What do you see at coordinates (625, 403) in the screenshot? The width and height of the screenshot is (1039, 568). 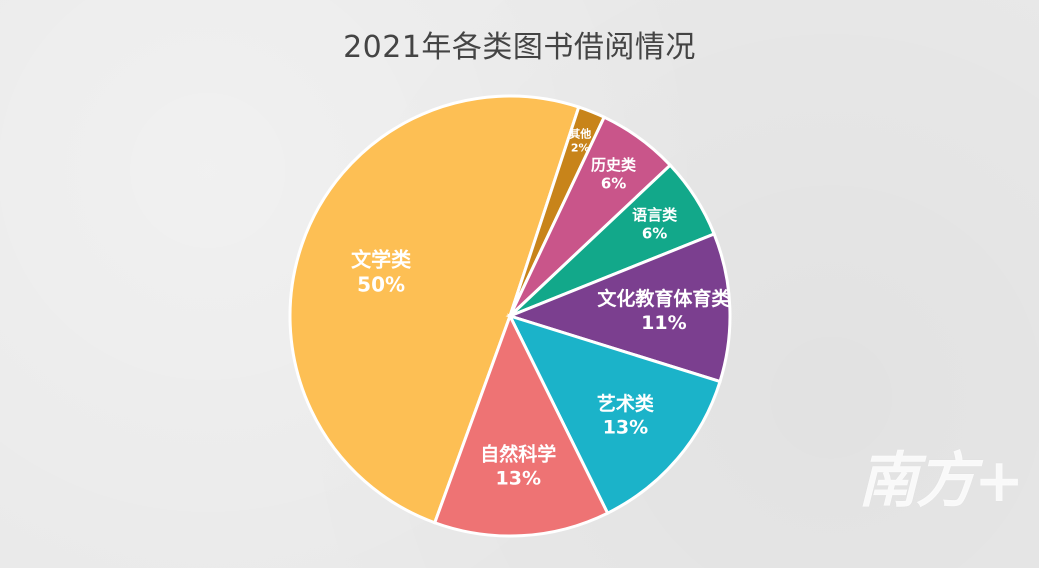 I see `slice-category-label: 艺术类` at bounding box center [625, 403].